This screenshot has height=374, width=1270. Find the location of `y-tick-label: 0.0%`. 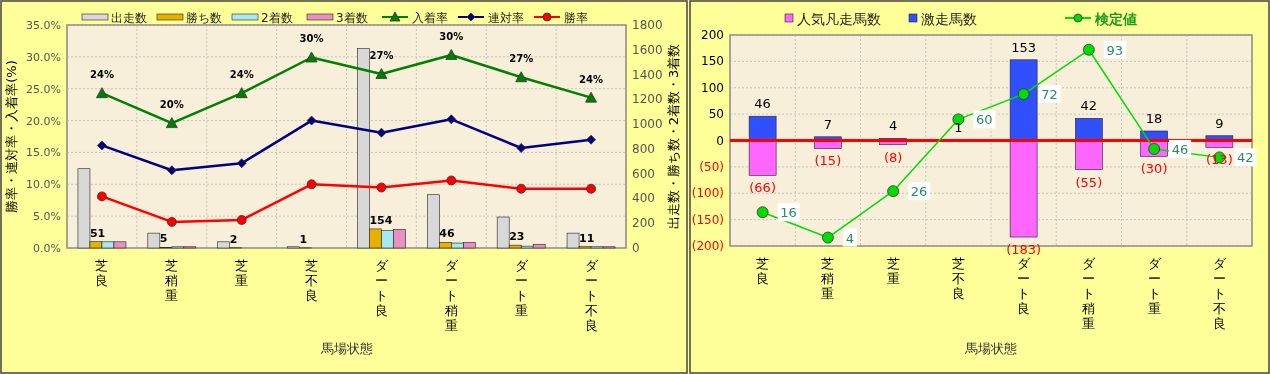

y-tick-label: 0.0% is located at coordinates (47, 248).